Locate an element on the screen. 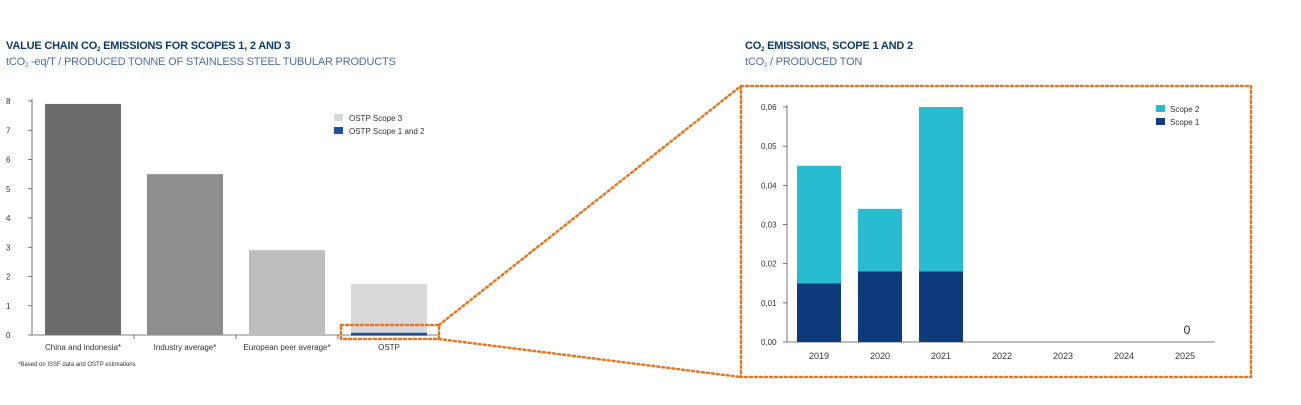  left-y-tick-label: 7 is located at coordinates (8, 130).